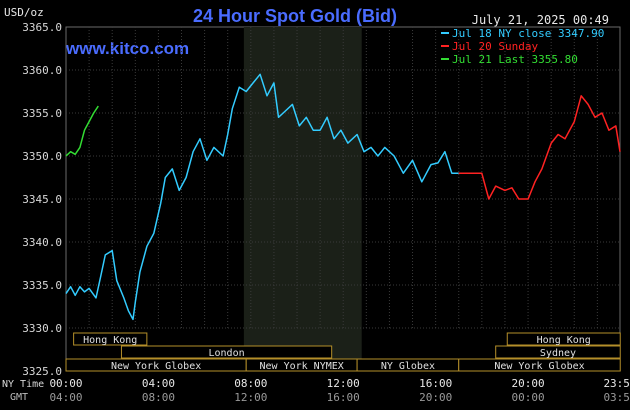  Describe the element at coordinates (42, 328) in the screenshot. I see `y-tick-label: 3330.0` at that location.